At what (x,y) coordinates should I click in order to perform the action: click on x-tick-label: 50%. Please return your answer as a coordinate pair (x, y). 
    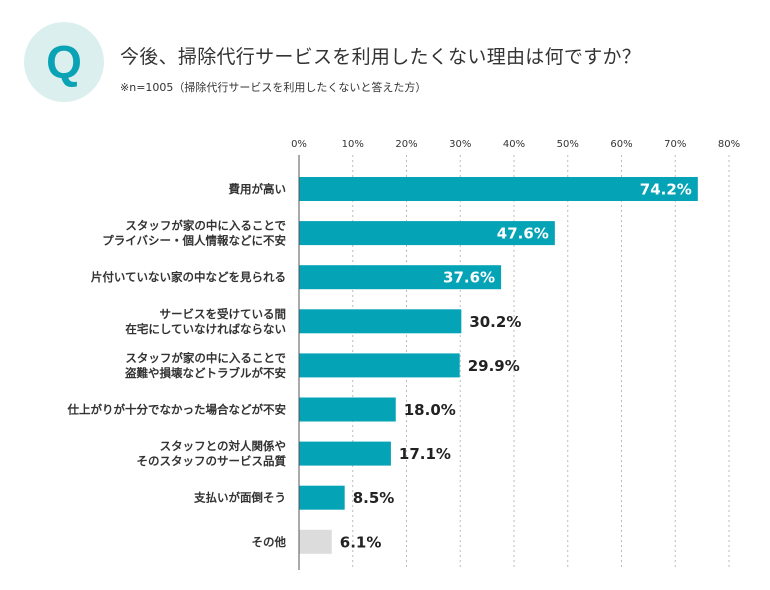
    Looking at the image, I should click on (568, 144).